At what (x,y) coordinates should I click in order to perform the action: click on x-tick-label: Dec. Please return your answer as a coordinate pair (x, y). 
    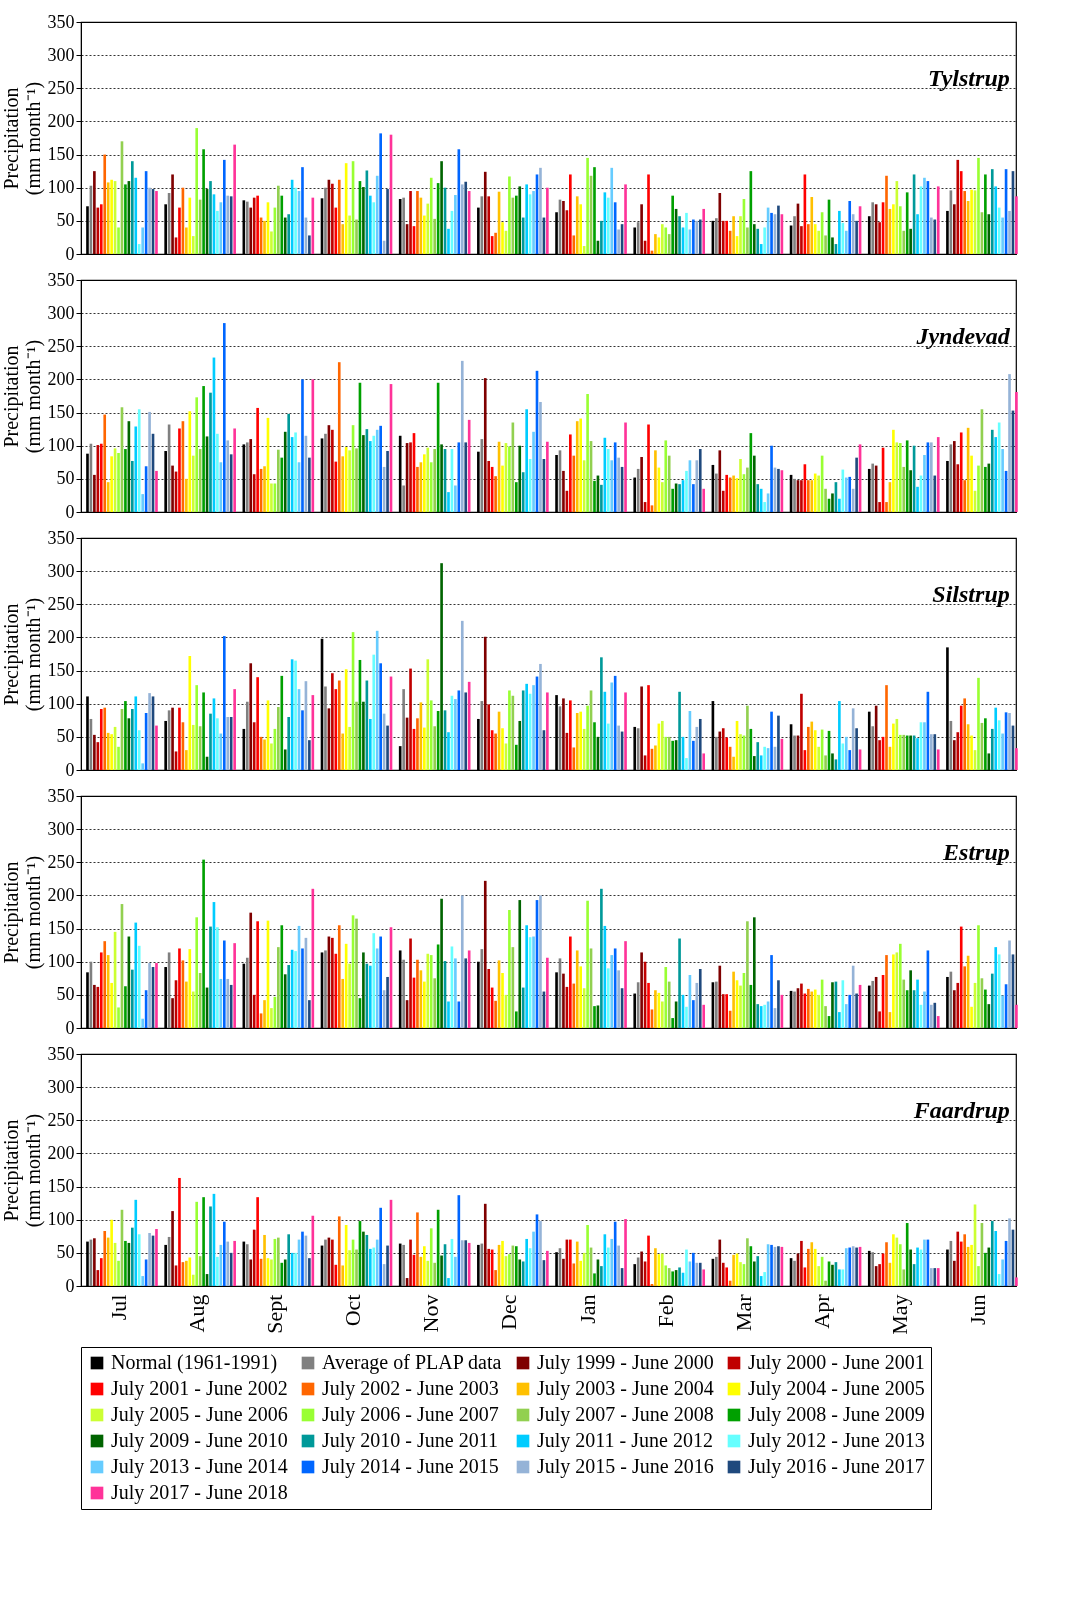
    Looking at the image, I should click on (509, 1312).